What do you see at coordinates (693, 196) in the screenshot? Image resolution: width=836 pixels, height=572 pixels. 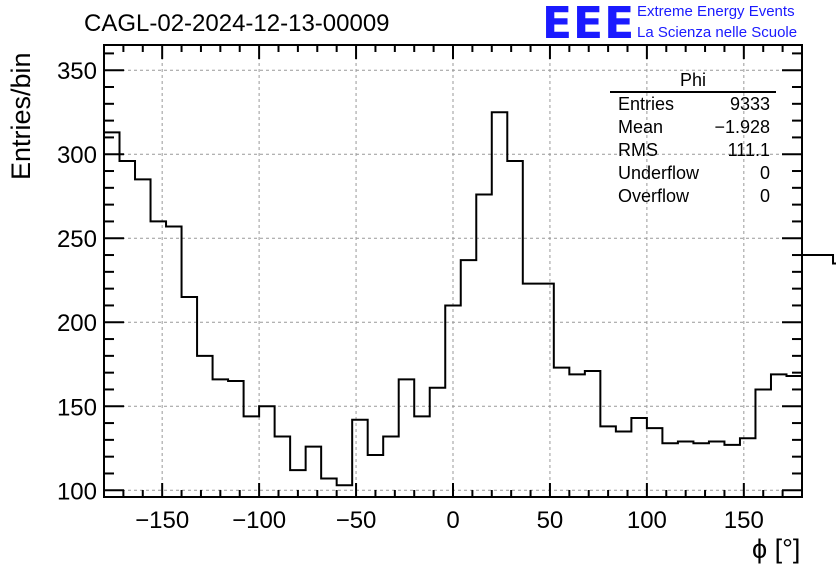 I see `stats-row-overflow: Overflow 0` at bounding box center [693, 196].